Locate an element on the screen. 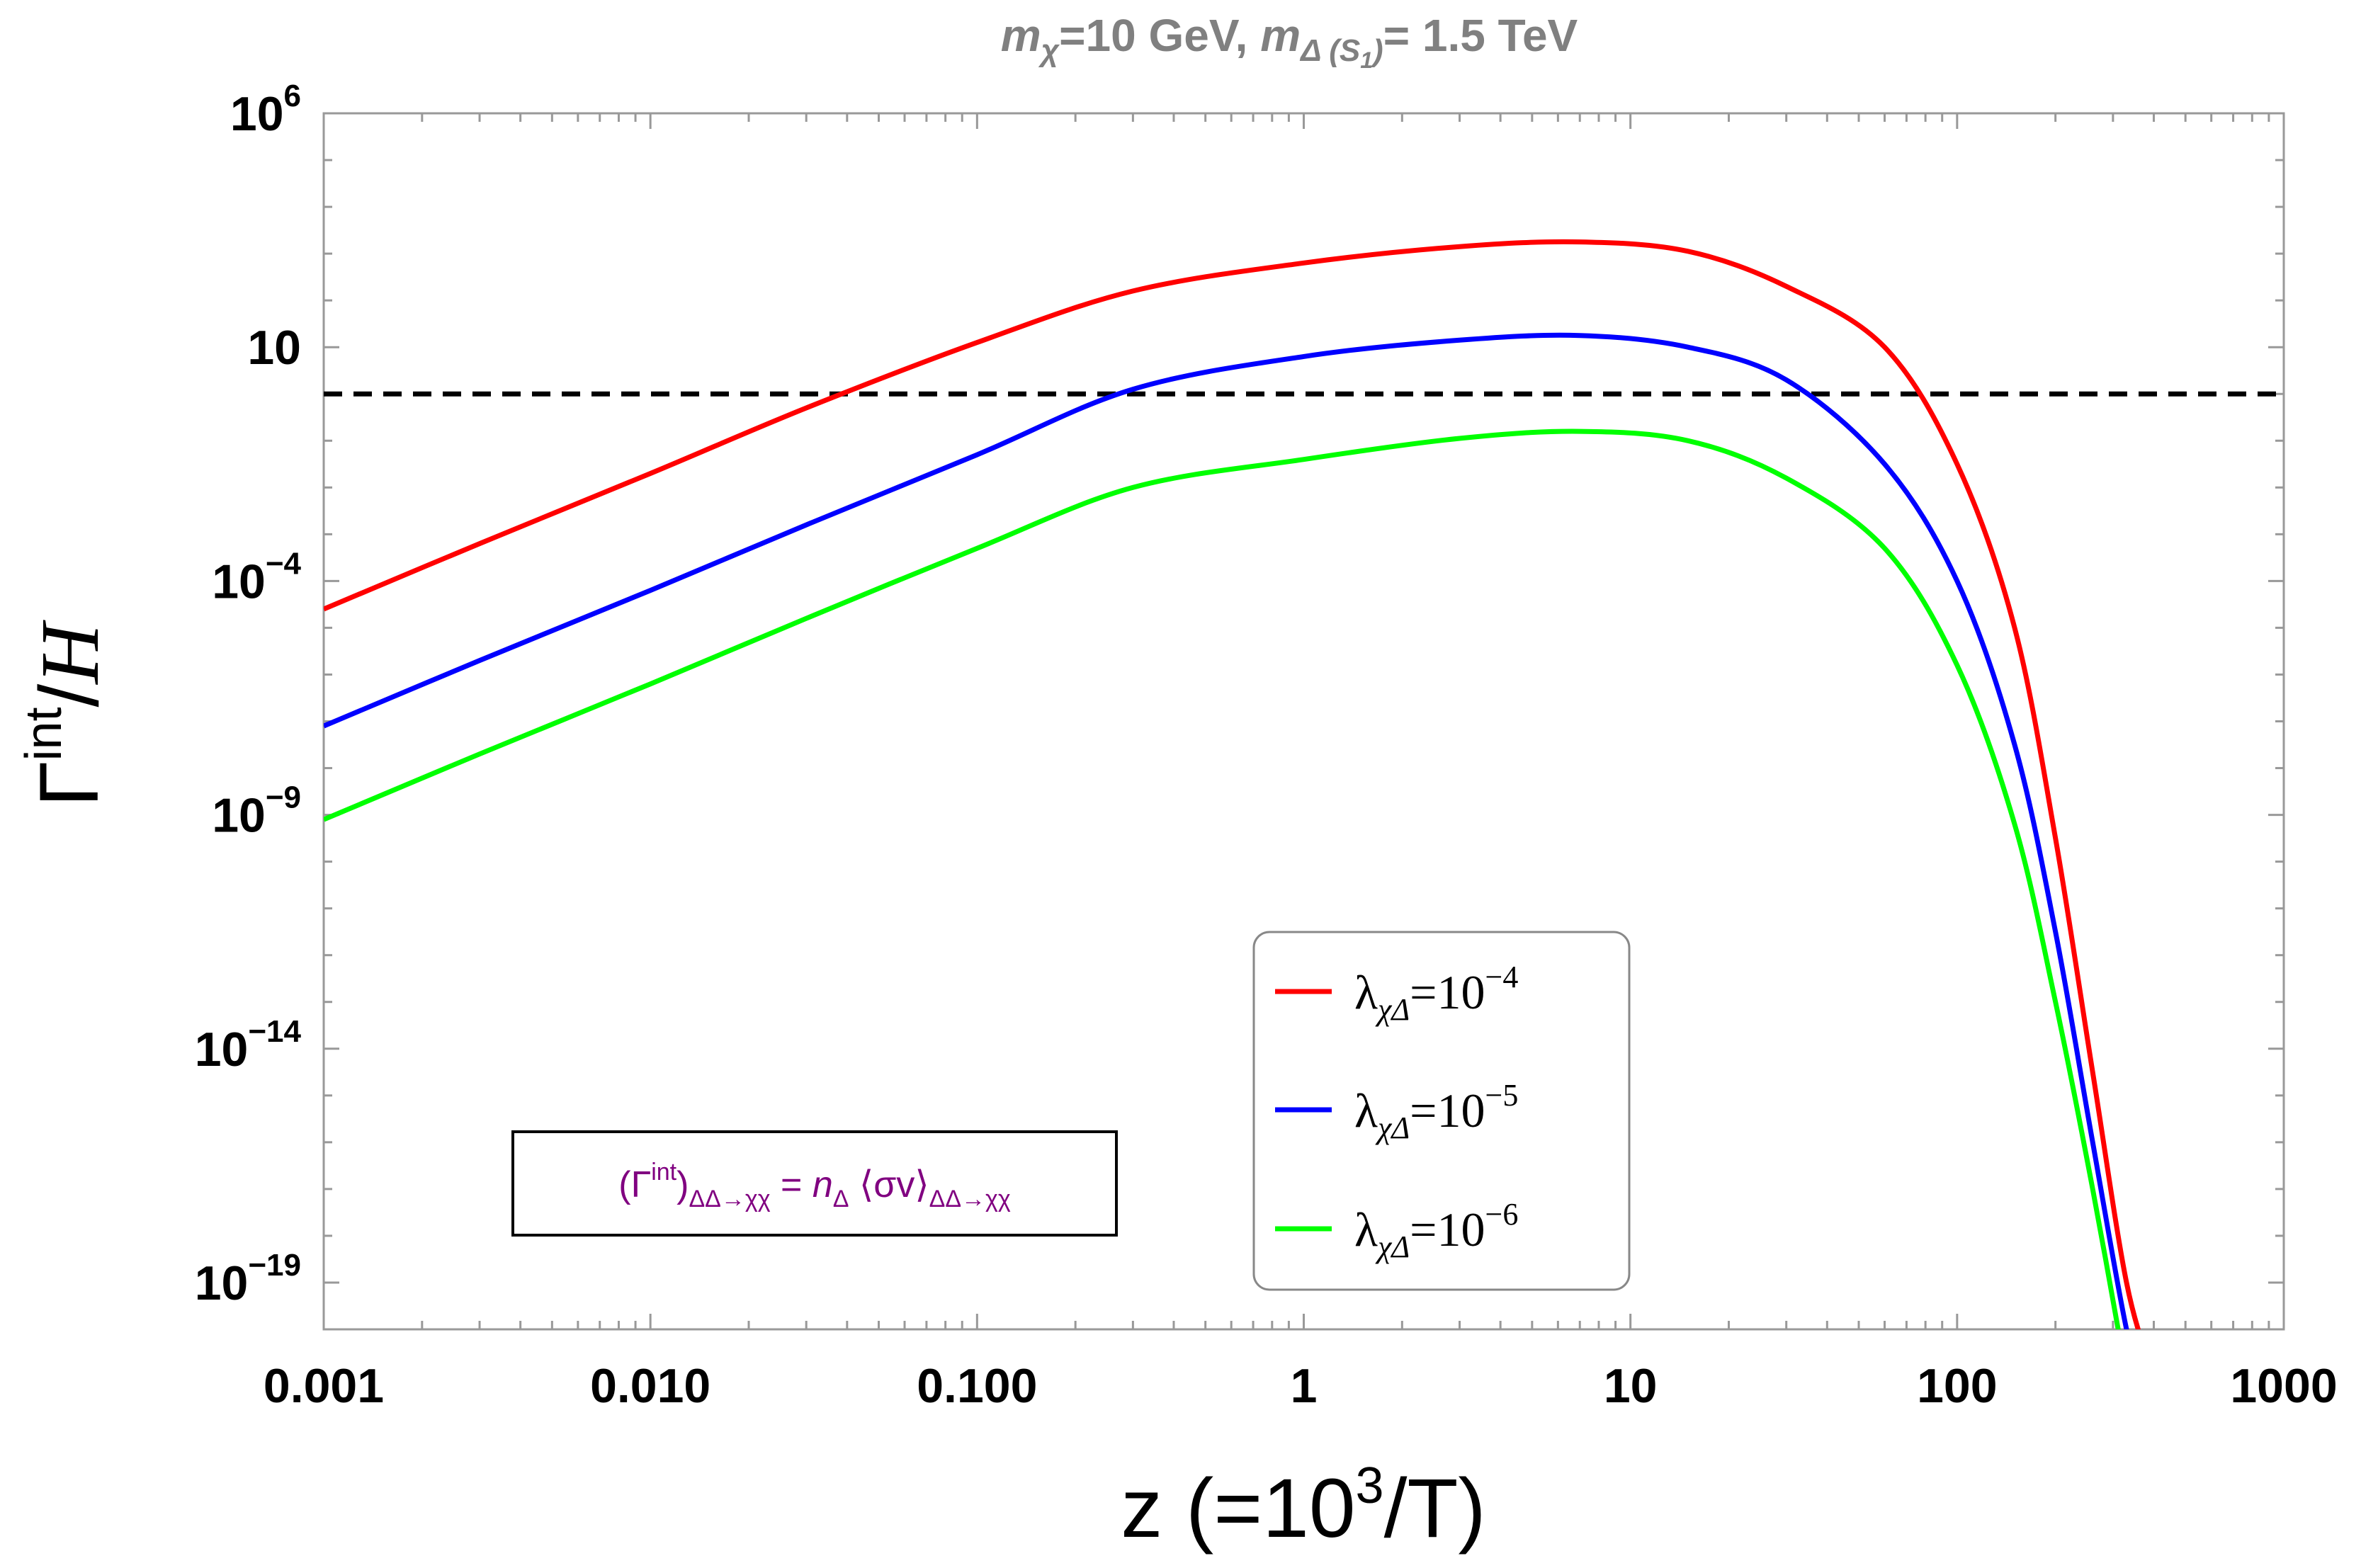 This screenshot has height=1568, width=2361. x-tick-label: 1 is located at coordinates (1305, 1386).